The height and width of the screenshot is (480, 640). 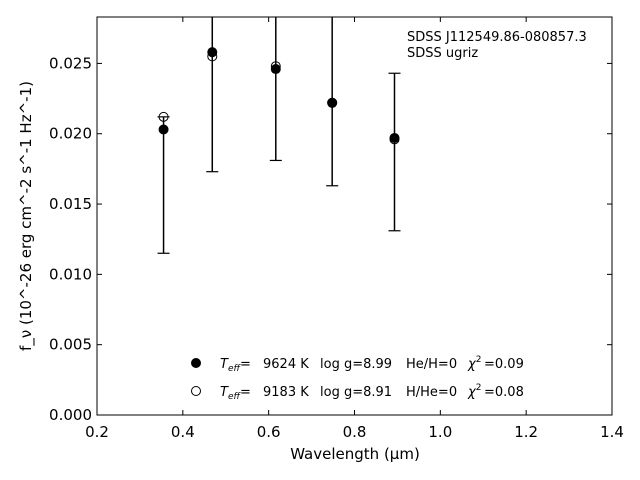 I want to click on y-tick-label: 0.005, so click(x=70, y=345).